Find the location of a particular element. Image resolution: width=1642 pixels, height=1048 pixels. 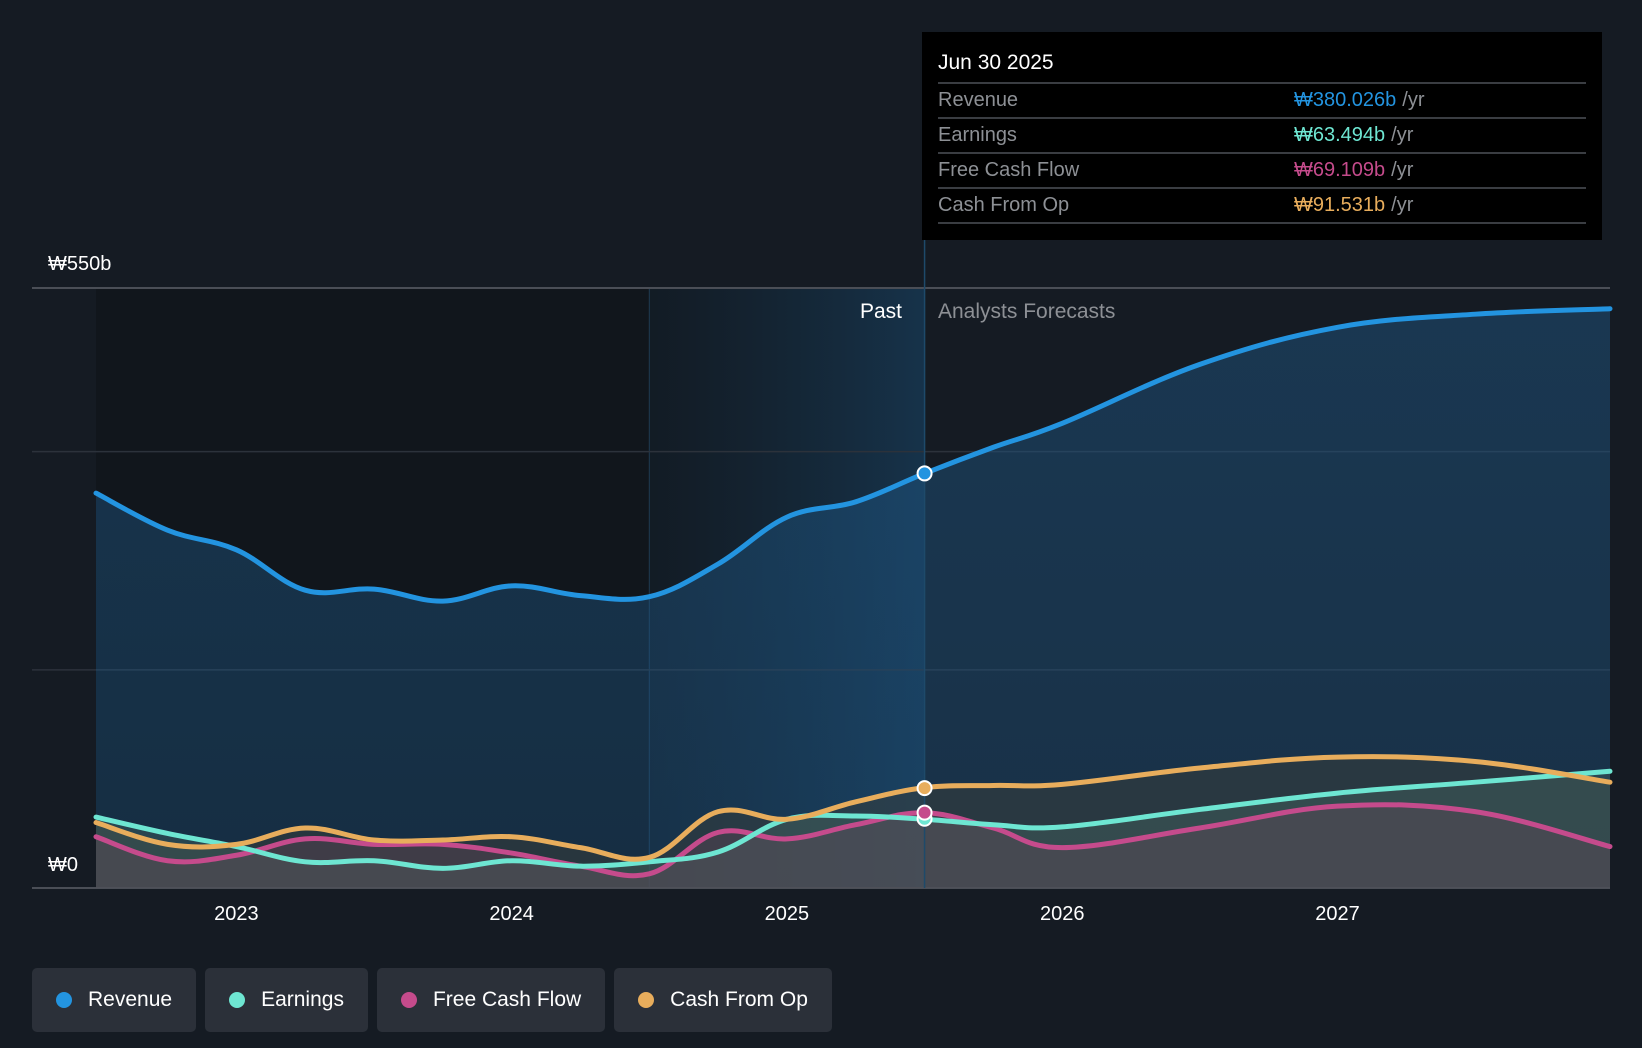

tooltip-label: Earnings is located at coordinates (977, 135).